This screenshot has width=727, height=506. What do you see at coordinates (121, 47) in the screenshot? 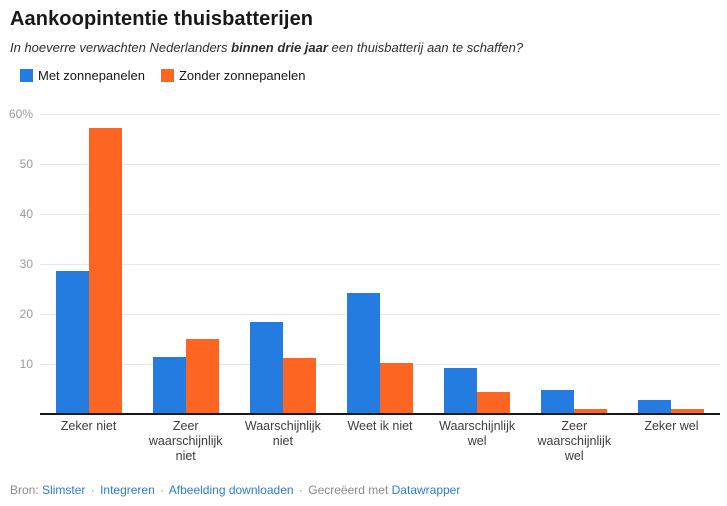
I see `subtitle-part1: In hoeverre verwachten Nederlanders` at bounding box center [121, 47].